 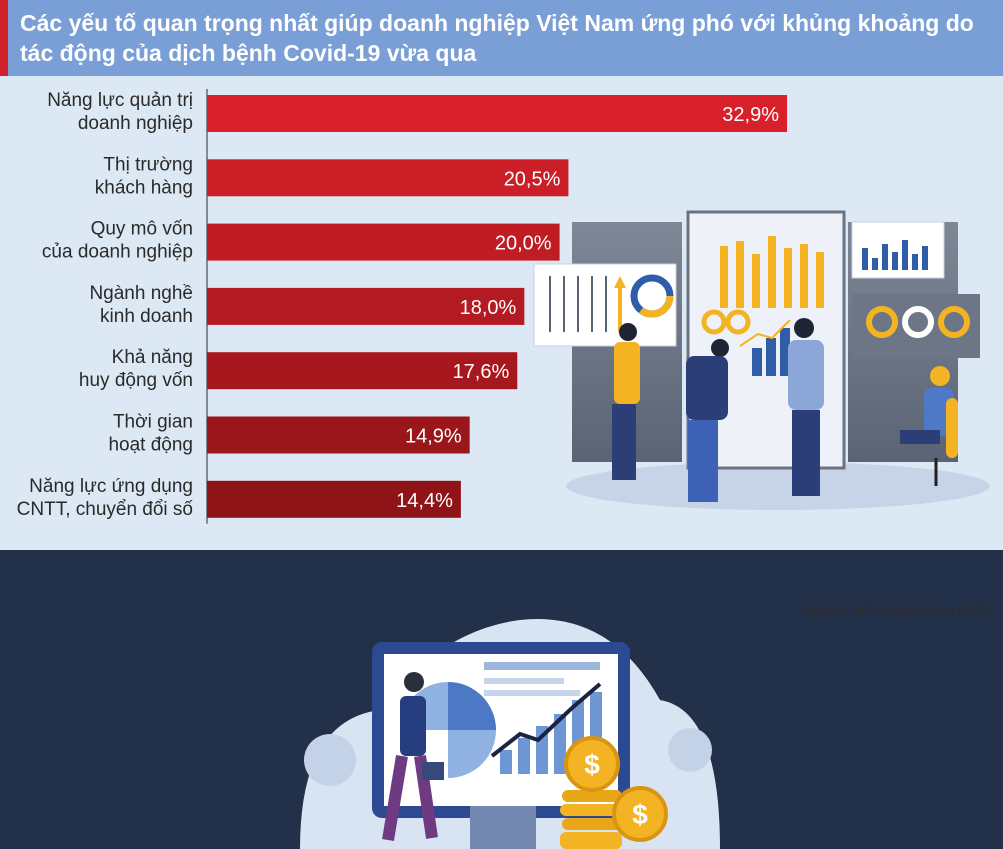 I want to click on category-label-3-line-0: Ngành nghề, so click(x=141, y=293).